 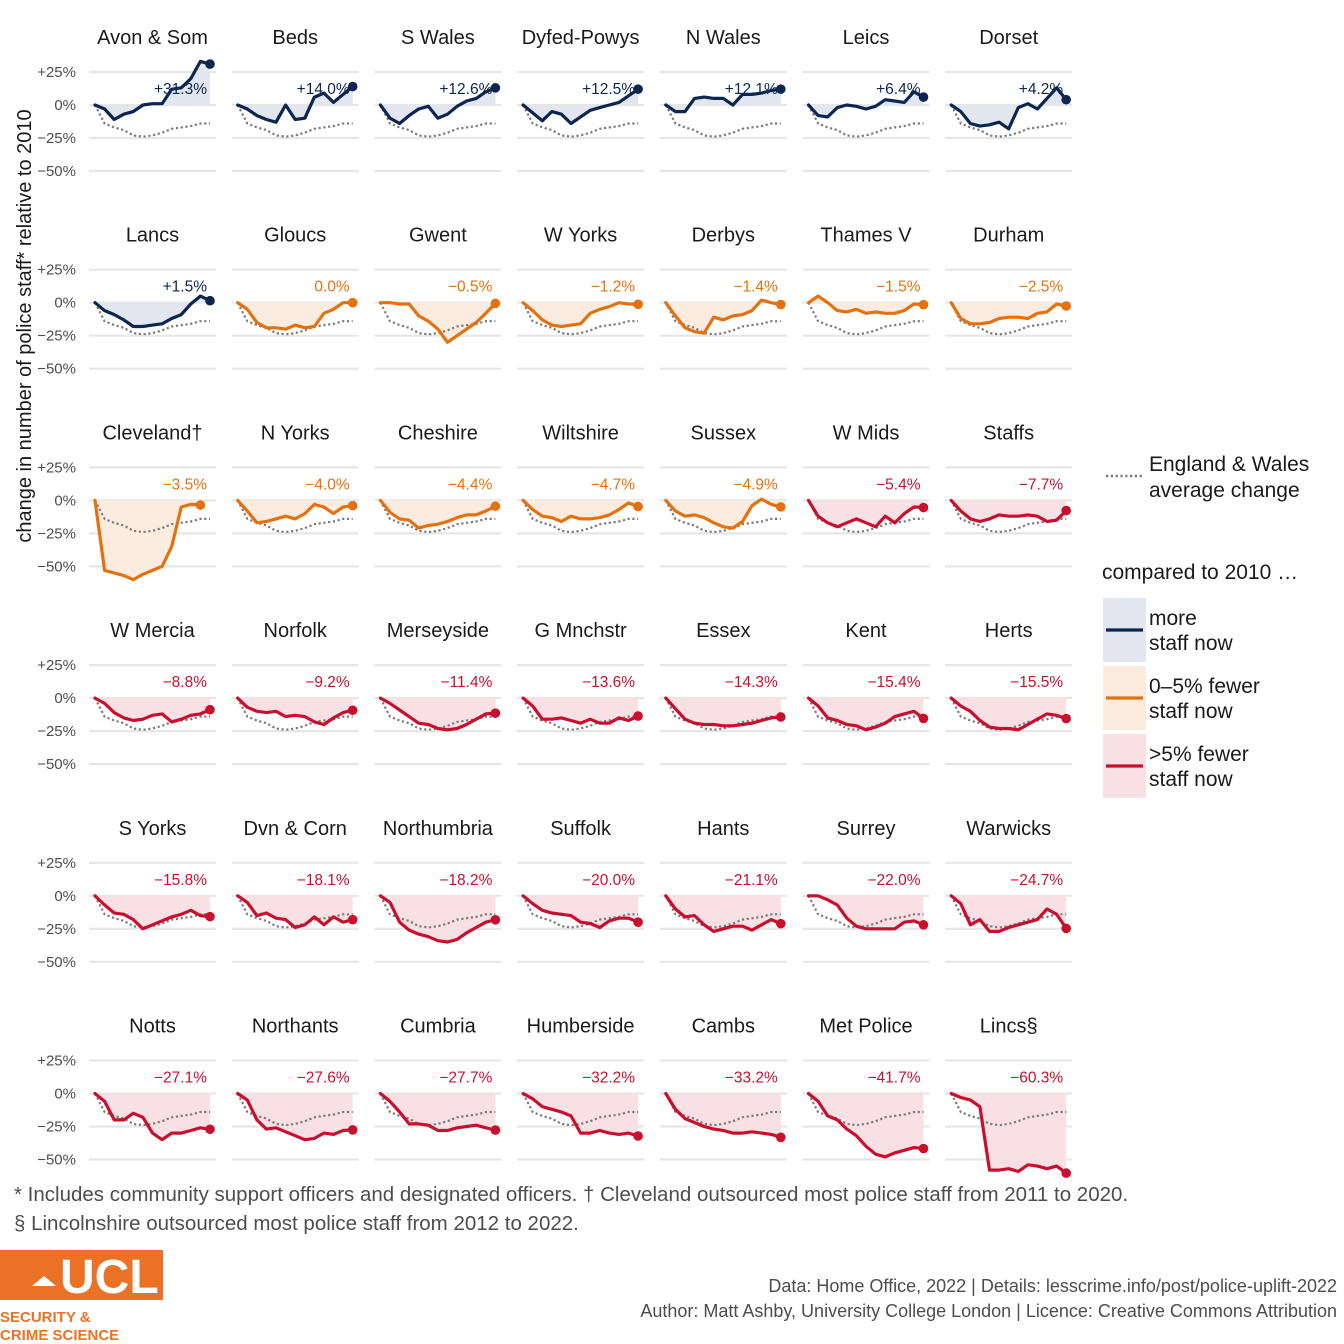 I want to click on value-label: −20.0%, so click(x=608, y=880).